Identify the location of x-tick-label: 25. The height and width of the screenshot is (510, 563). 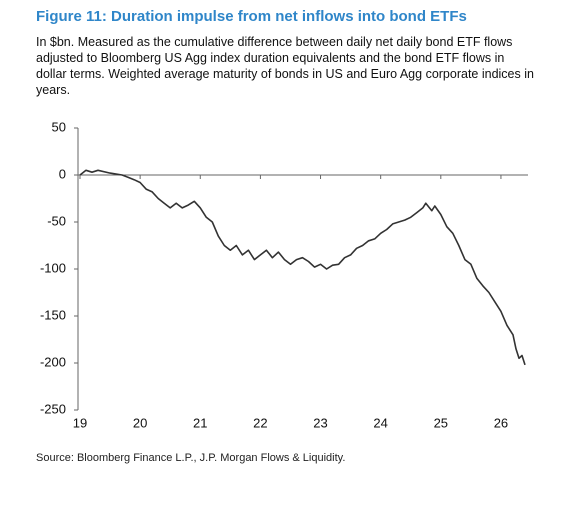
(441, 422).